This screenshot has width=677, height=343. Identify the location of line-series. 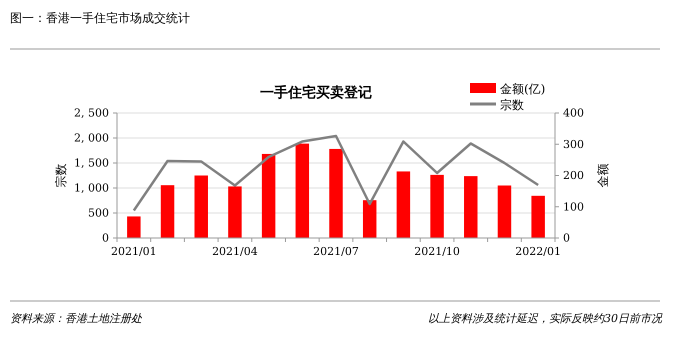
(336, 173).